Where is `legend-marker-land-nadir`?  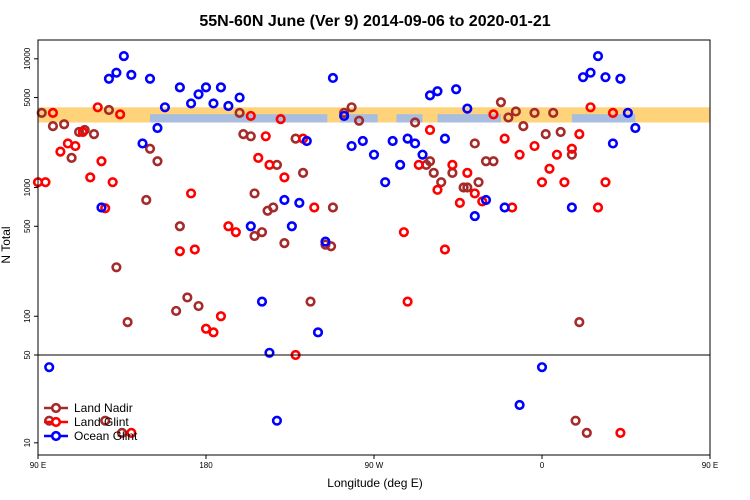 legend-marker-land-nadir is located at coordinates (56, 408).